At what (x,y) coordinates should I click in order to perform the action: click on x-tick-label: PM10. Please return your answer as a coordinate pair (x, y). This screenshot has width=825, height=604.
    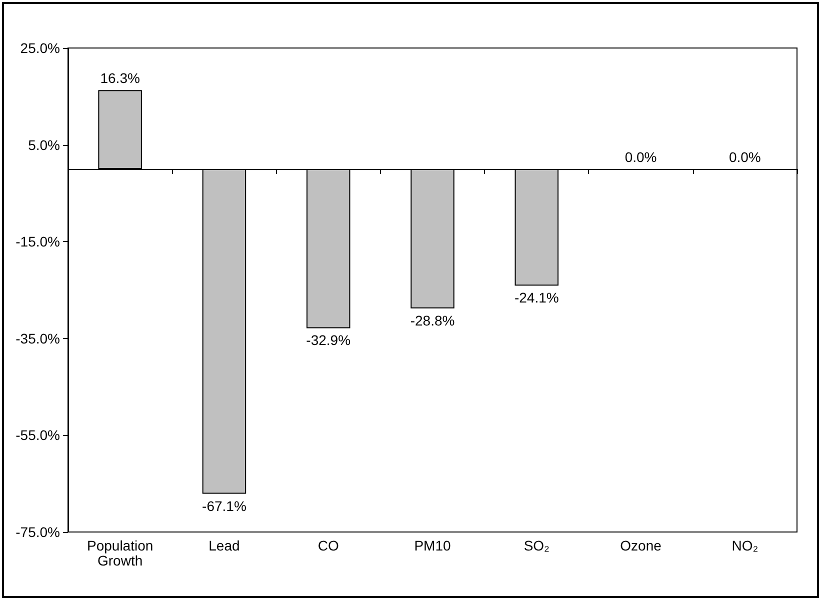
    Looking at the image, I should click on (432, 546).